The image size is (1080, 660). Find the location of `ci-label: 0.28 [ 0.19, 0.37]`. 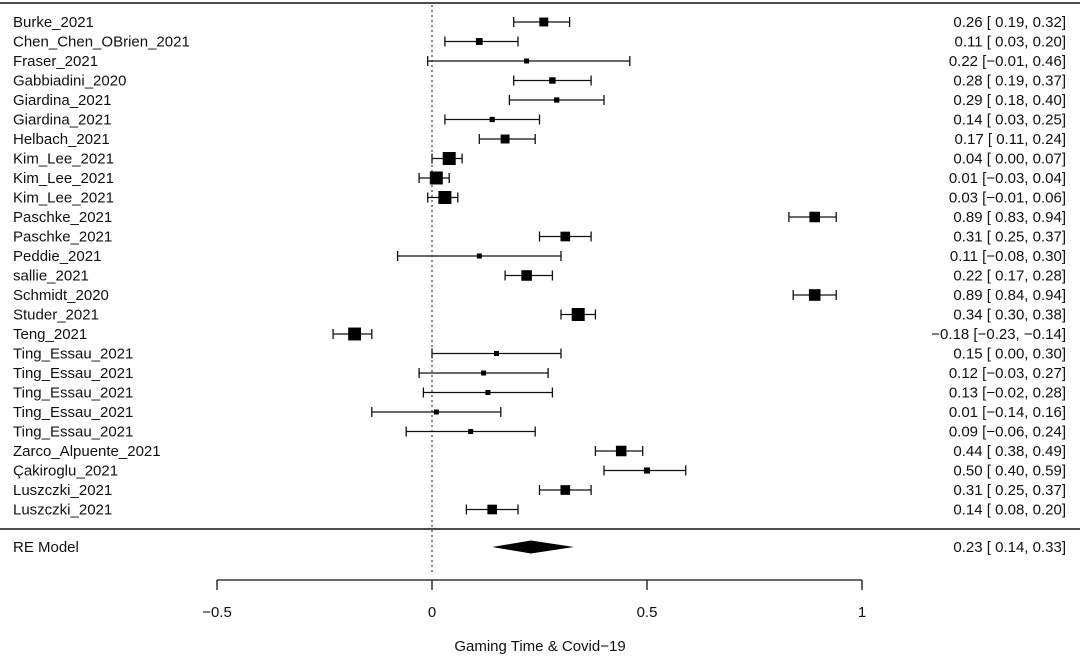

ci-label: 0.28 [ 0.19, 0.37] is located at coordinates (1009, 81).